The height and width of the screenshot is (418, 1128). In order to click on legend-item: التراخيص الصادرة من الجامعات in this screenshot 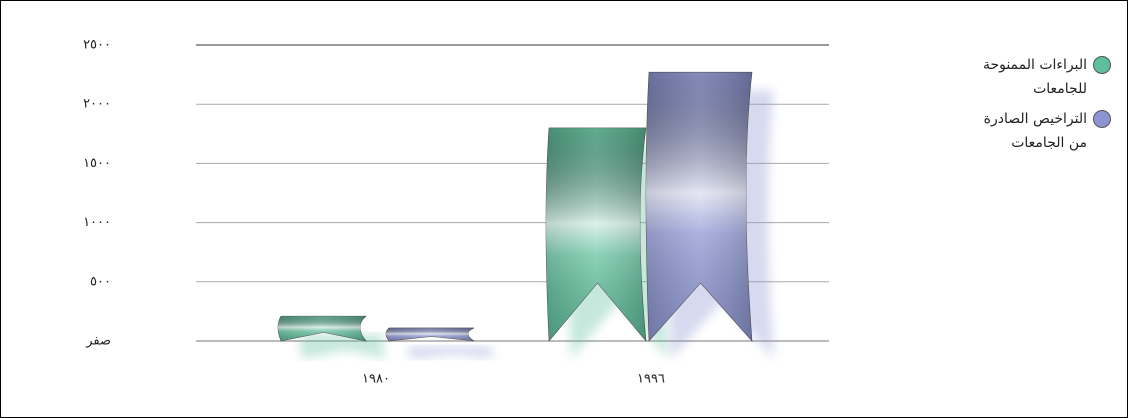, I will do `click(1016, 131)`.